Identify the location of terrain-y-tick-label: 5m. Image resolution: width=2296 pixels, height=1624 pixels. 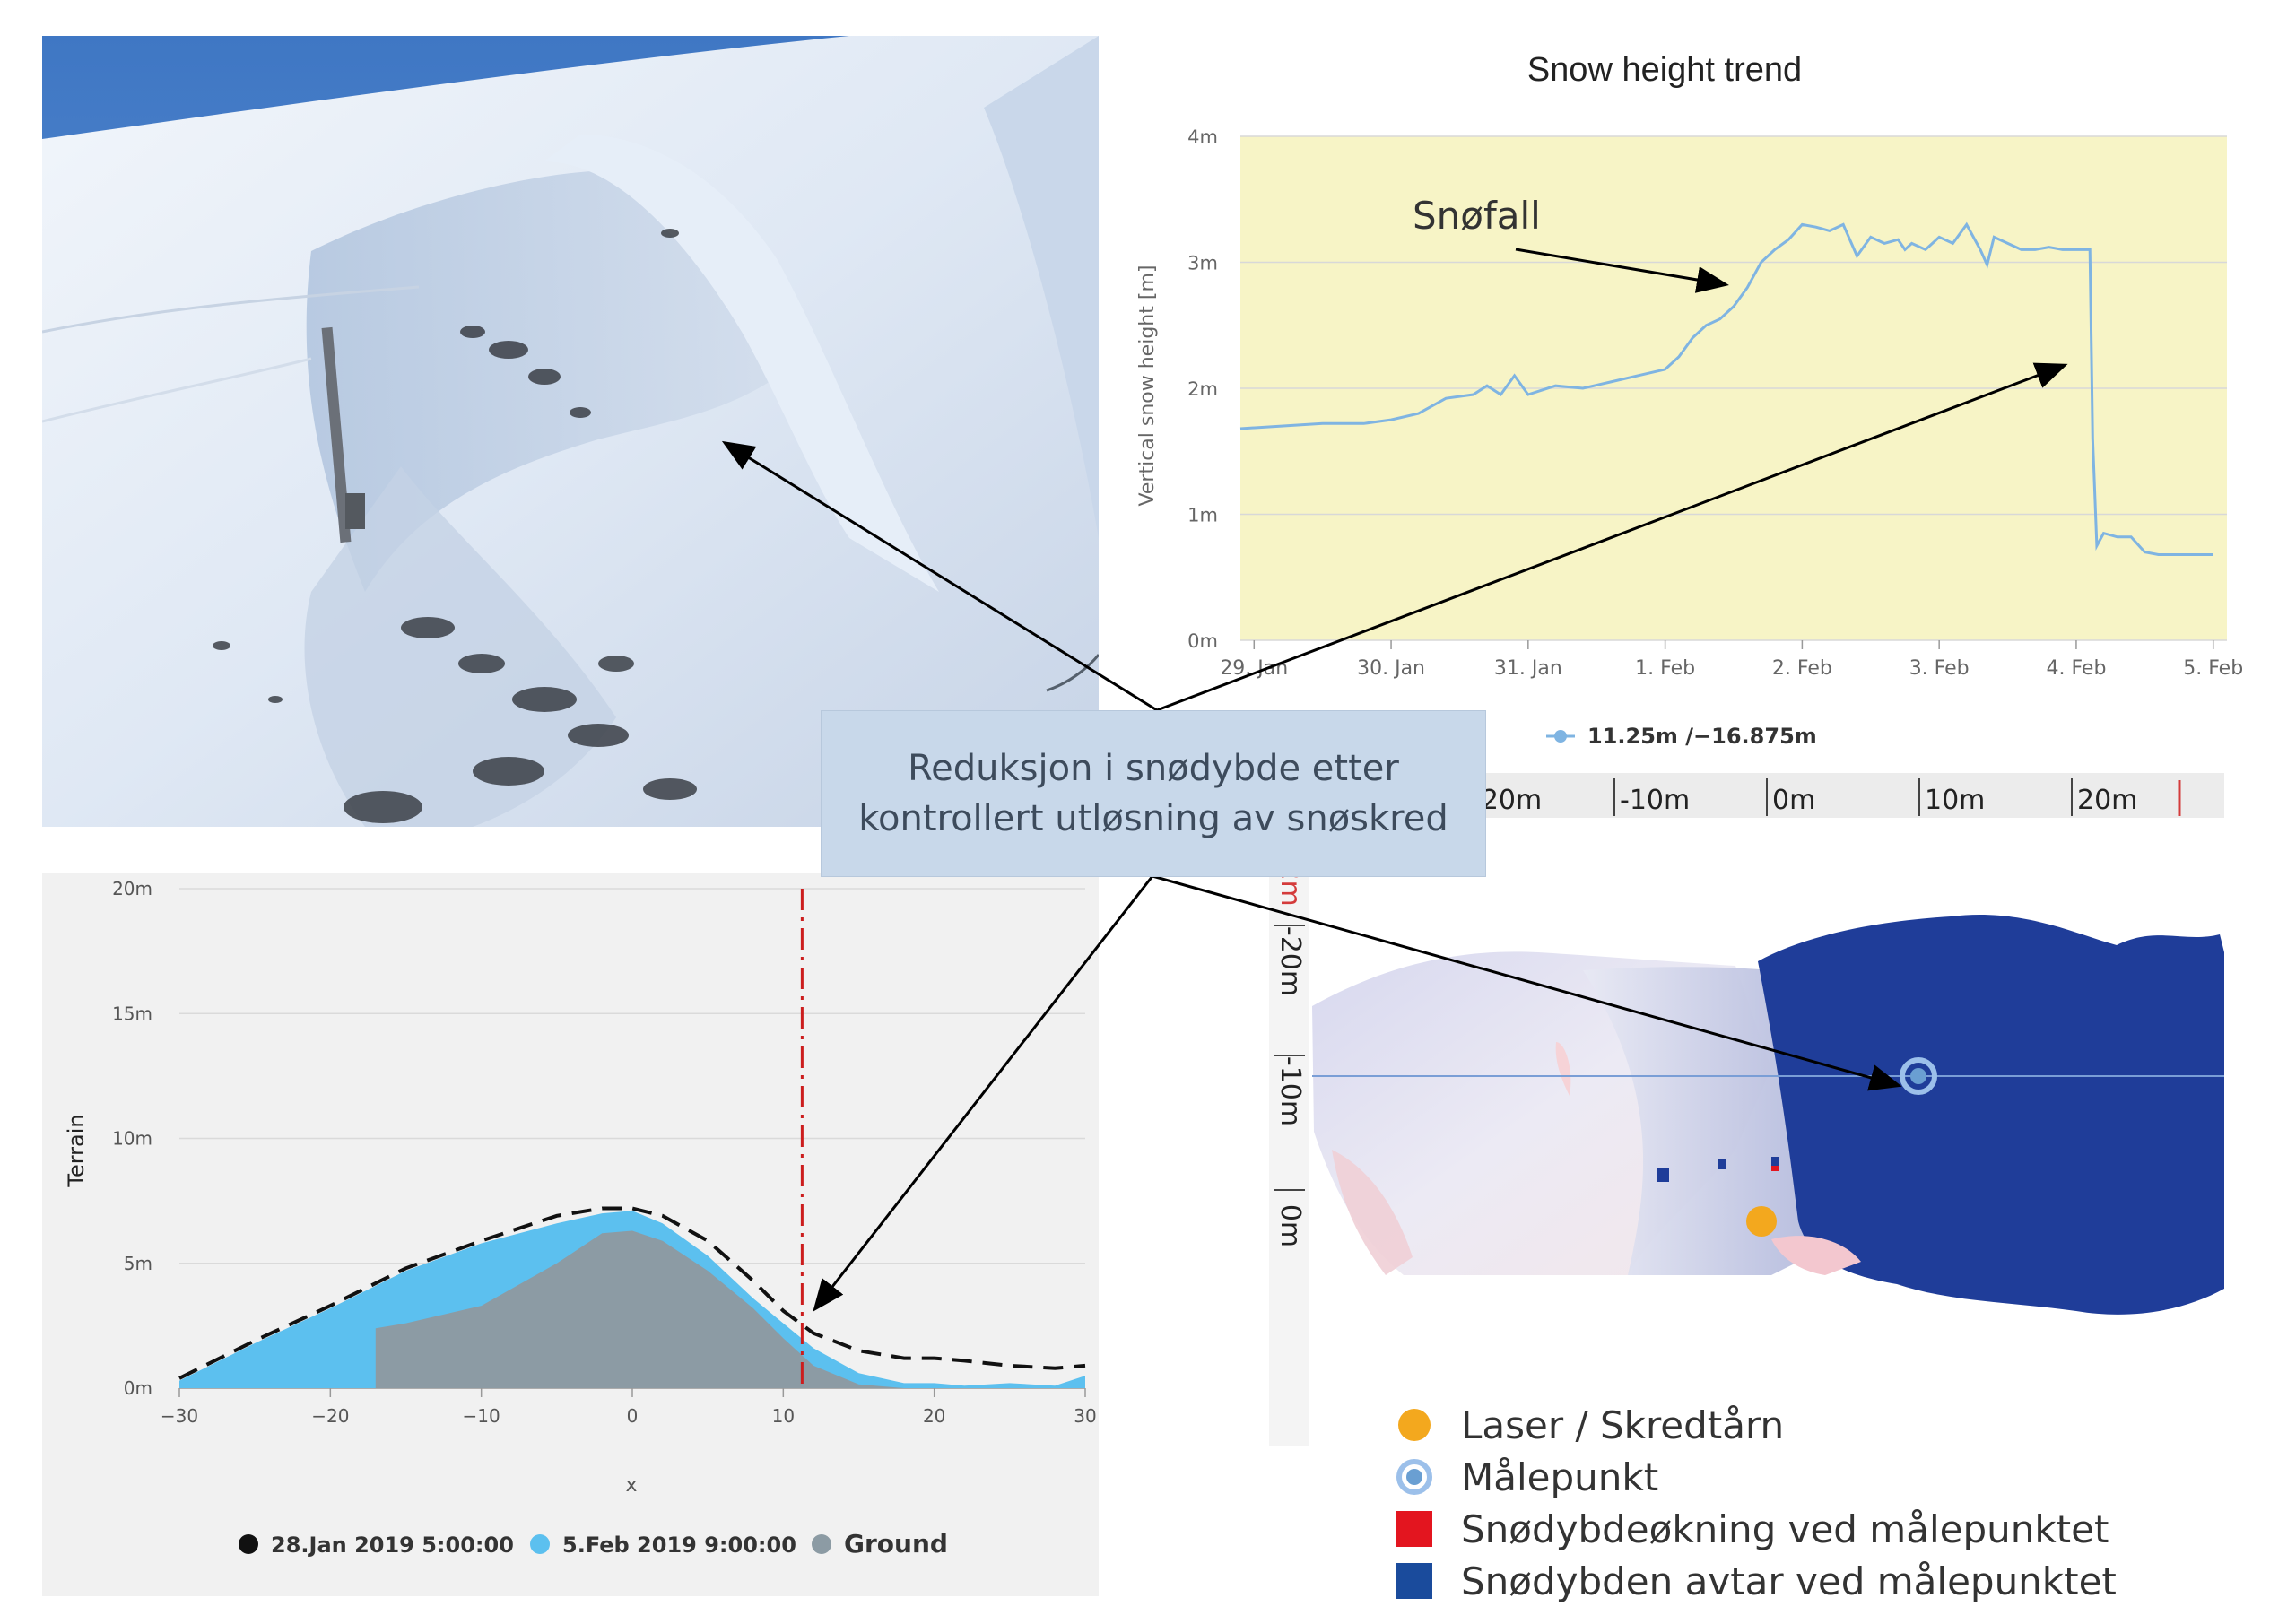
(138, 1263).